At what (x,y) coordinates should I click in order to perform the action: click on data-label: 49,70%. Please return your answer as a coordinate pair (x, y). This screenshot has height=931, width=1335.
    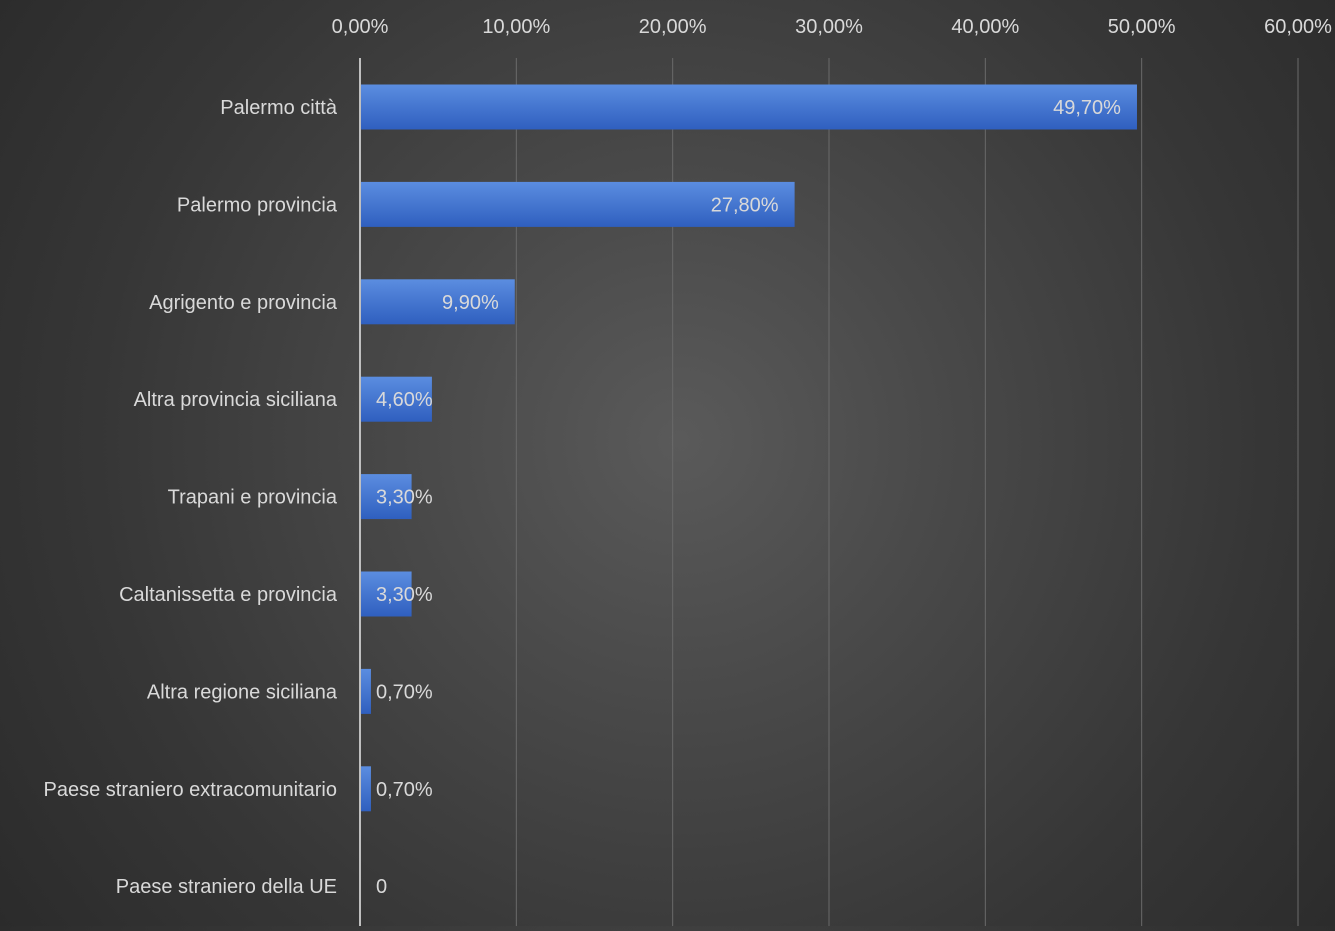
    Looking at the image, I should click on (1087, 108).